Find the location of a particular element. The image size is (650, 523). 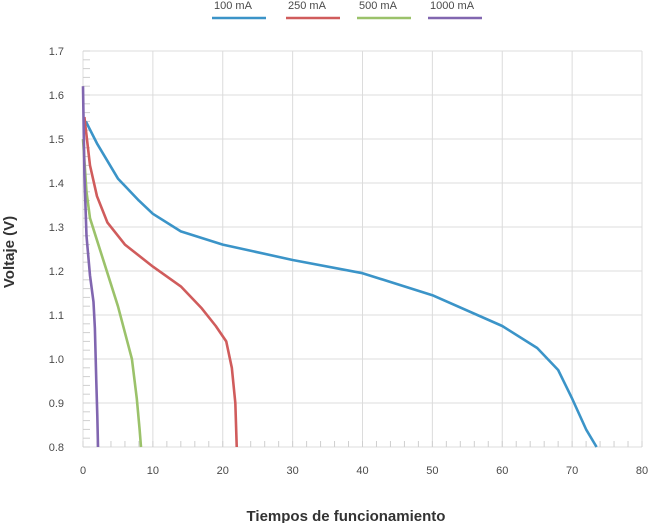

y-tick-label: 1.0 is located at coordinates (56, 360).